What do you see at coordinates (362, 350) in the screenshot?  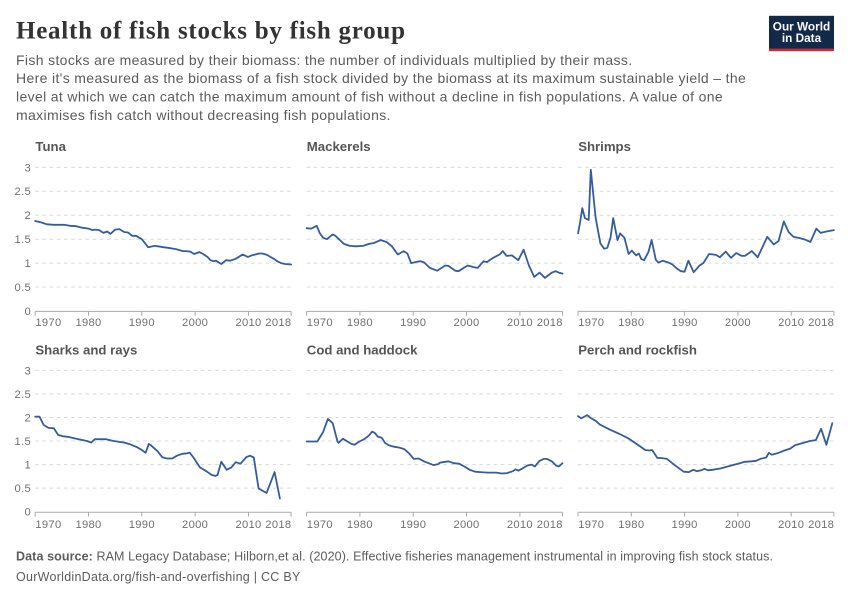 I see `svg-text: Cod and haddock` at bounding box center [362, 350].